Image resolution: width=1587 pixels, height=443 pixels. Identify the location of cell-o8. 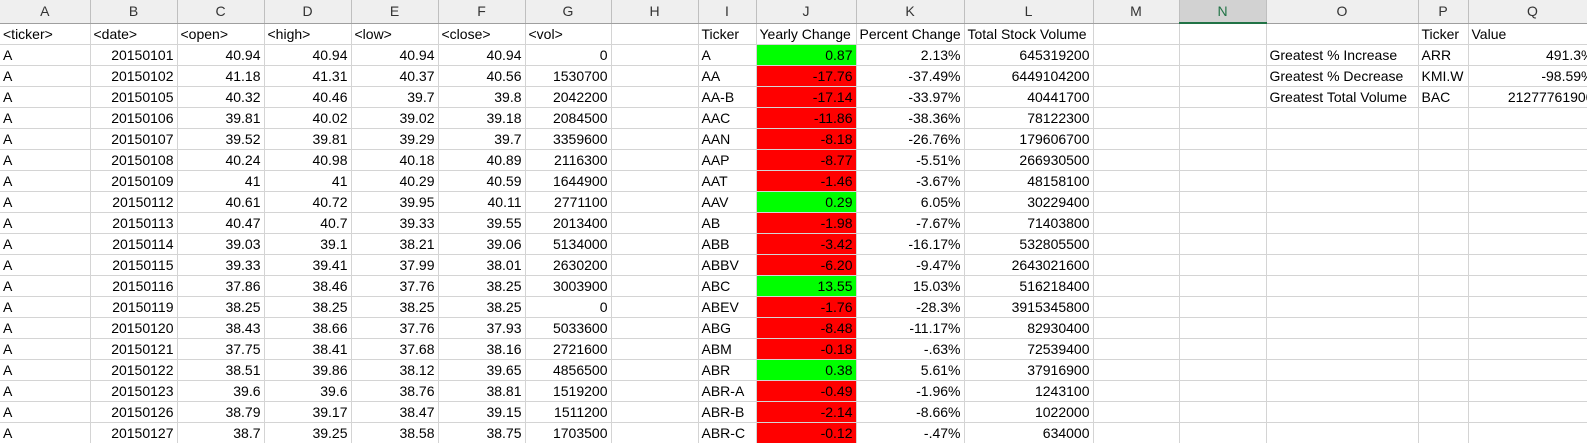
(1342, 181).